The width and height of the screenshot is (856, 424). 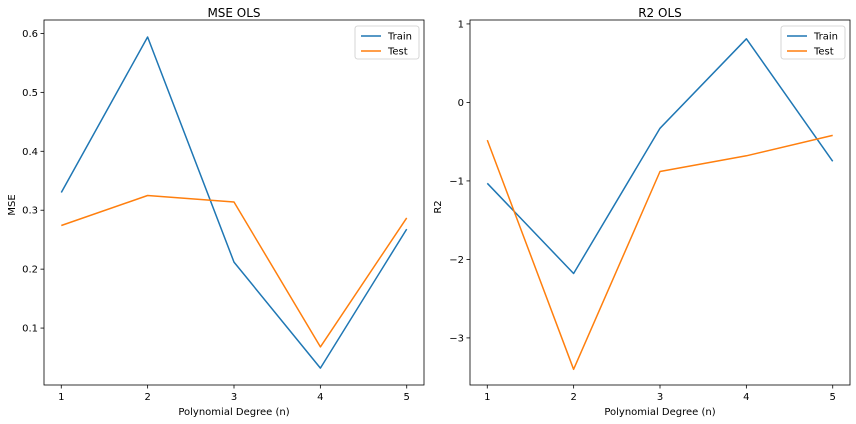 I want to click on y-tick-label: 0.5, so click(x=30, y=93).